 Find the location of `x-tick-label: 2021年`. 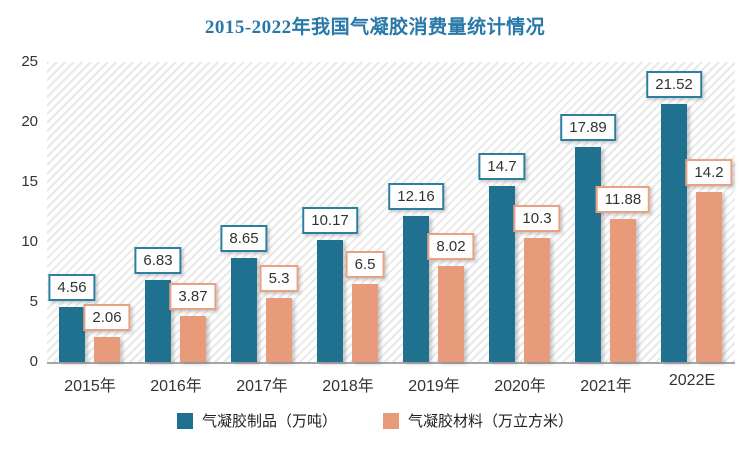

x-tick-label: 2021年 is located at coordinates (606, 386).